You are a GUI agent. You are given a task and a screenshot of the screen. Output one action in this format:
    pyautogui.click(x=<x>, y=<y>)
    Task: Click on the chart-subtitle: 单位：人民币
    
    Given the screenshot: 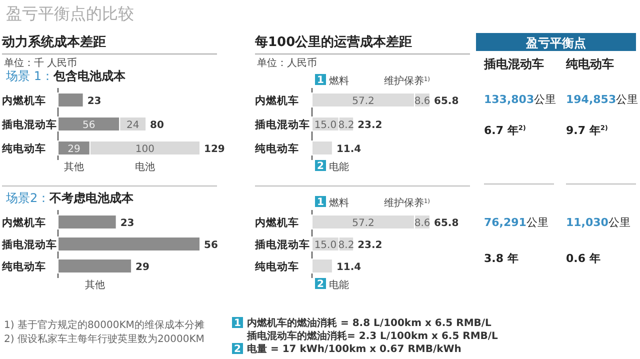 What is the action you would take?
    pyautogui.click(x=287, y=63)
    